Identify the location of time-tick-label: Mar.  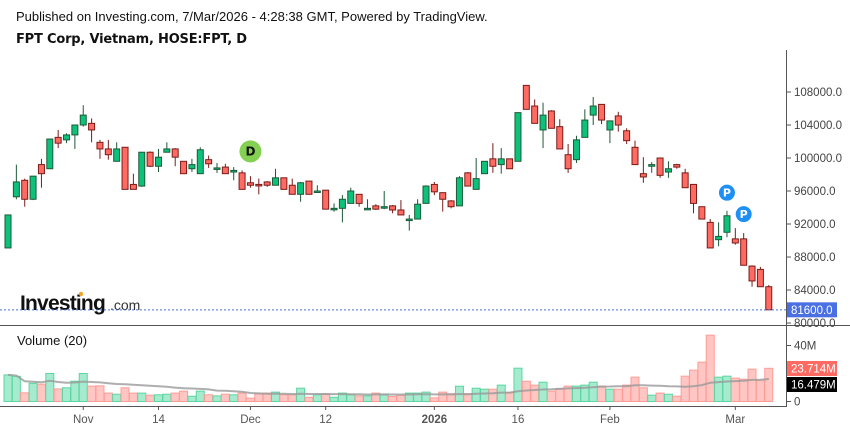
(735, 420).